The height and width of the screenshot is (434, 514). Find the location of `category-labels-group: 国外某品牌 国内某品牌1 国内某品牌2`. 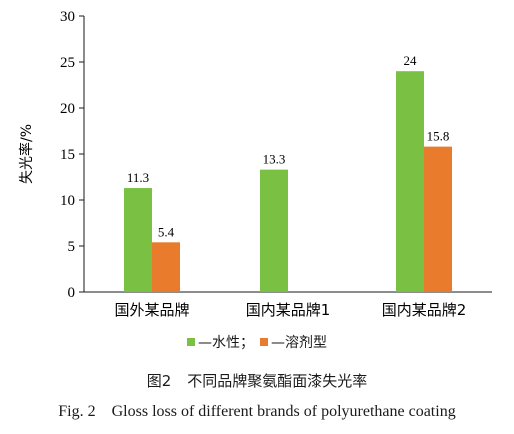

category-labels-group: 国外某品牌 国内某品牌1 国内某品牌2 is located at coordinates (290, 310).